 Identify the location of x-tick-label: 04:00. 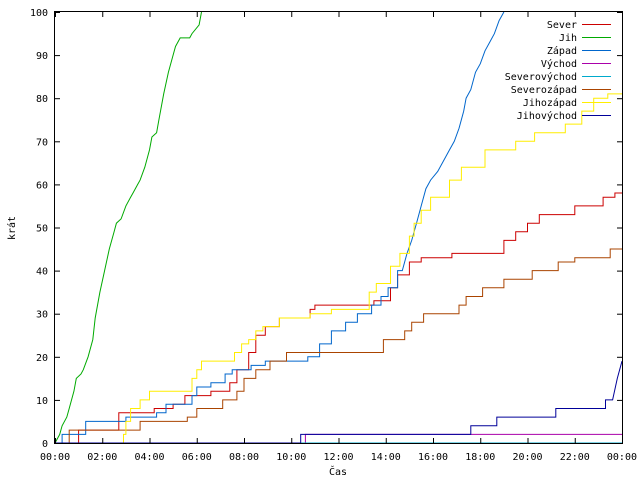
(149, 457).